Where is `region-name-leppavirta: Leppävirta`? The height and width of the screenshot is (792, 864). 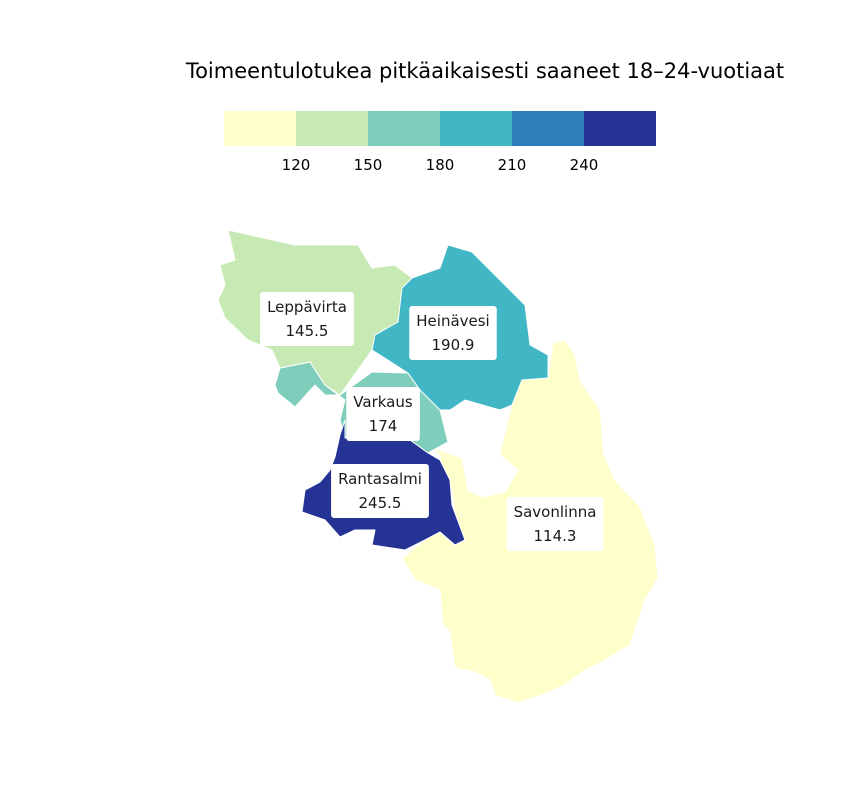 region-name-leppavirta: Leppävirta is located at coordinates (307, 307).